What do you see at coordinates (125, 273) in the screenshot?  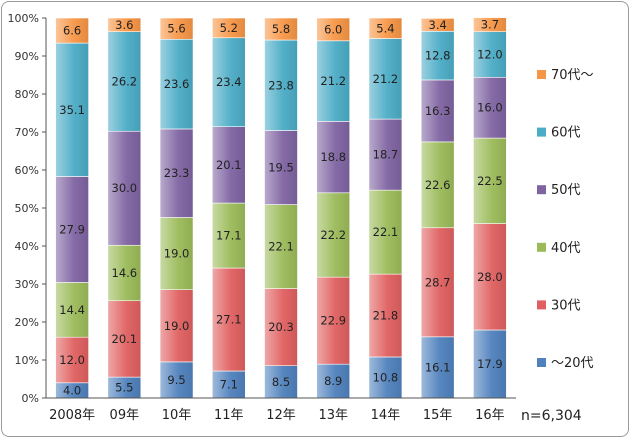 I see `data-label: 14.6` at bounding box center [125, 273].